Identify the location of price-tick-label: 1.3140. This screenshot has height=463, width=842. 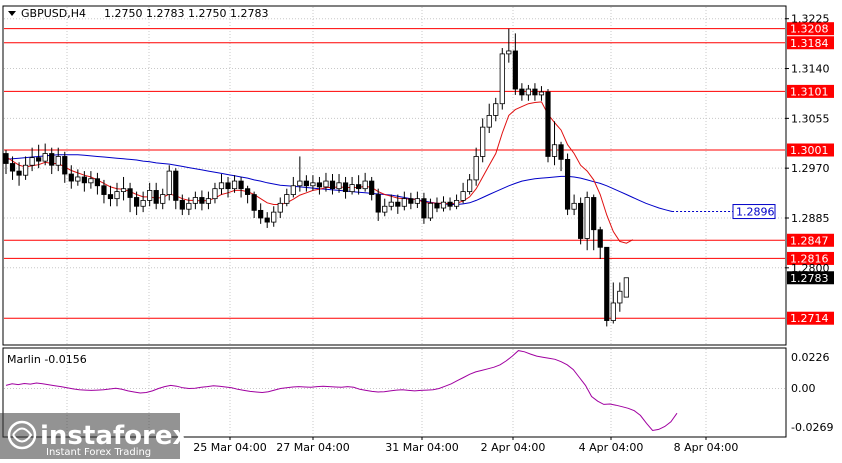
(810, 69).